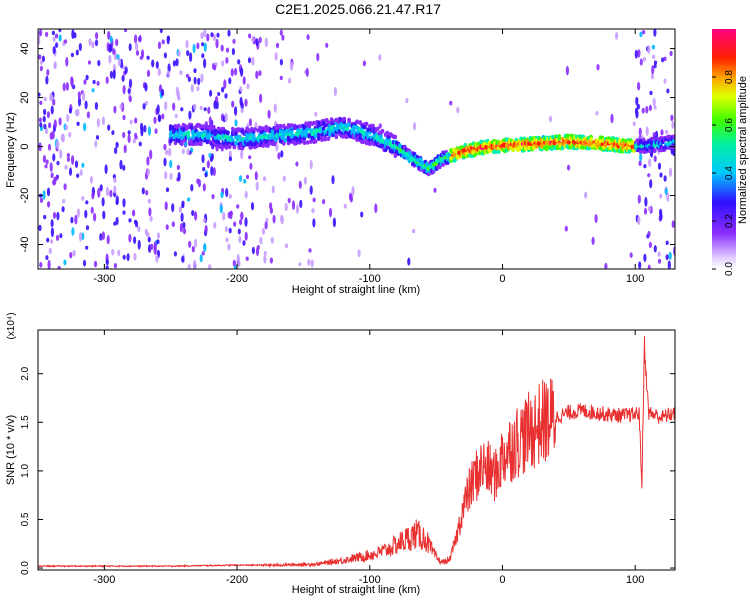 The height and width of the screenshot is (600, 750). What do you see at coordinates (358, 9) in the screenshot?
I see `chart-title: C2E1.2025.066.21.47.R17` at bounding box center [358, 9].